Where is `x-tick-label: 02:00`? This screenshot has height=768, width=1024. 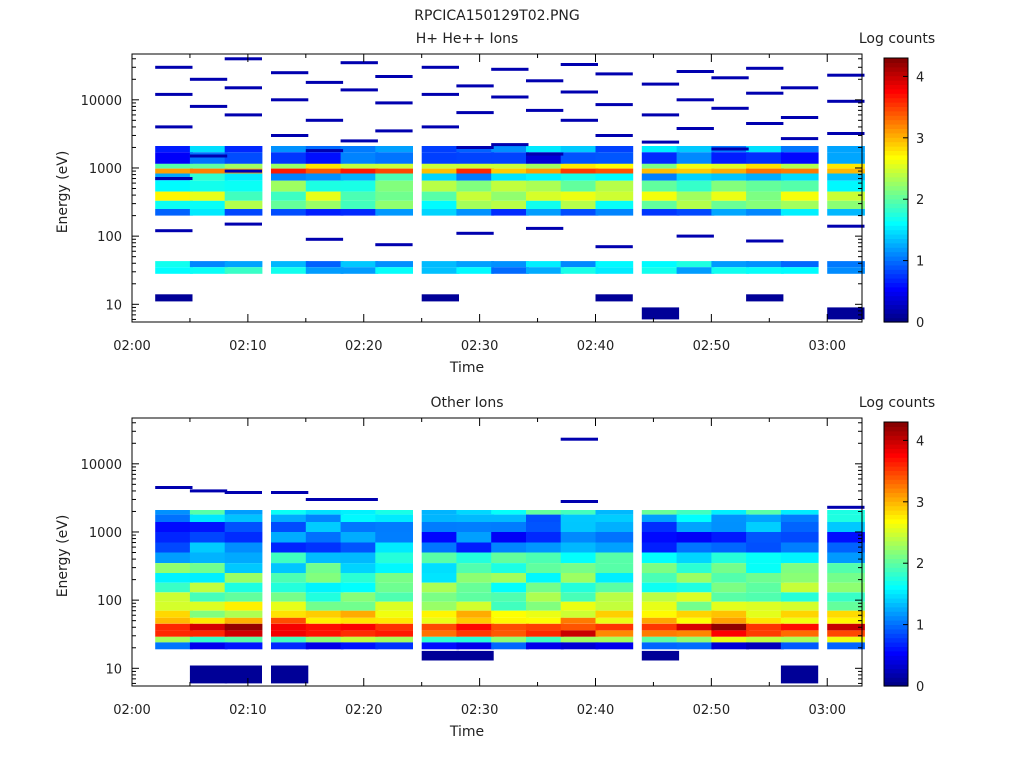
x-tick-label: 02:00 is located at coordinates (131, 710).